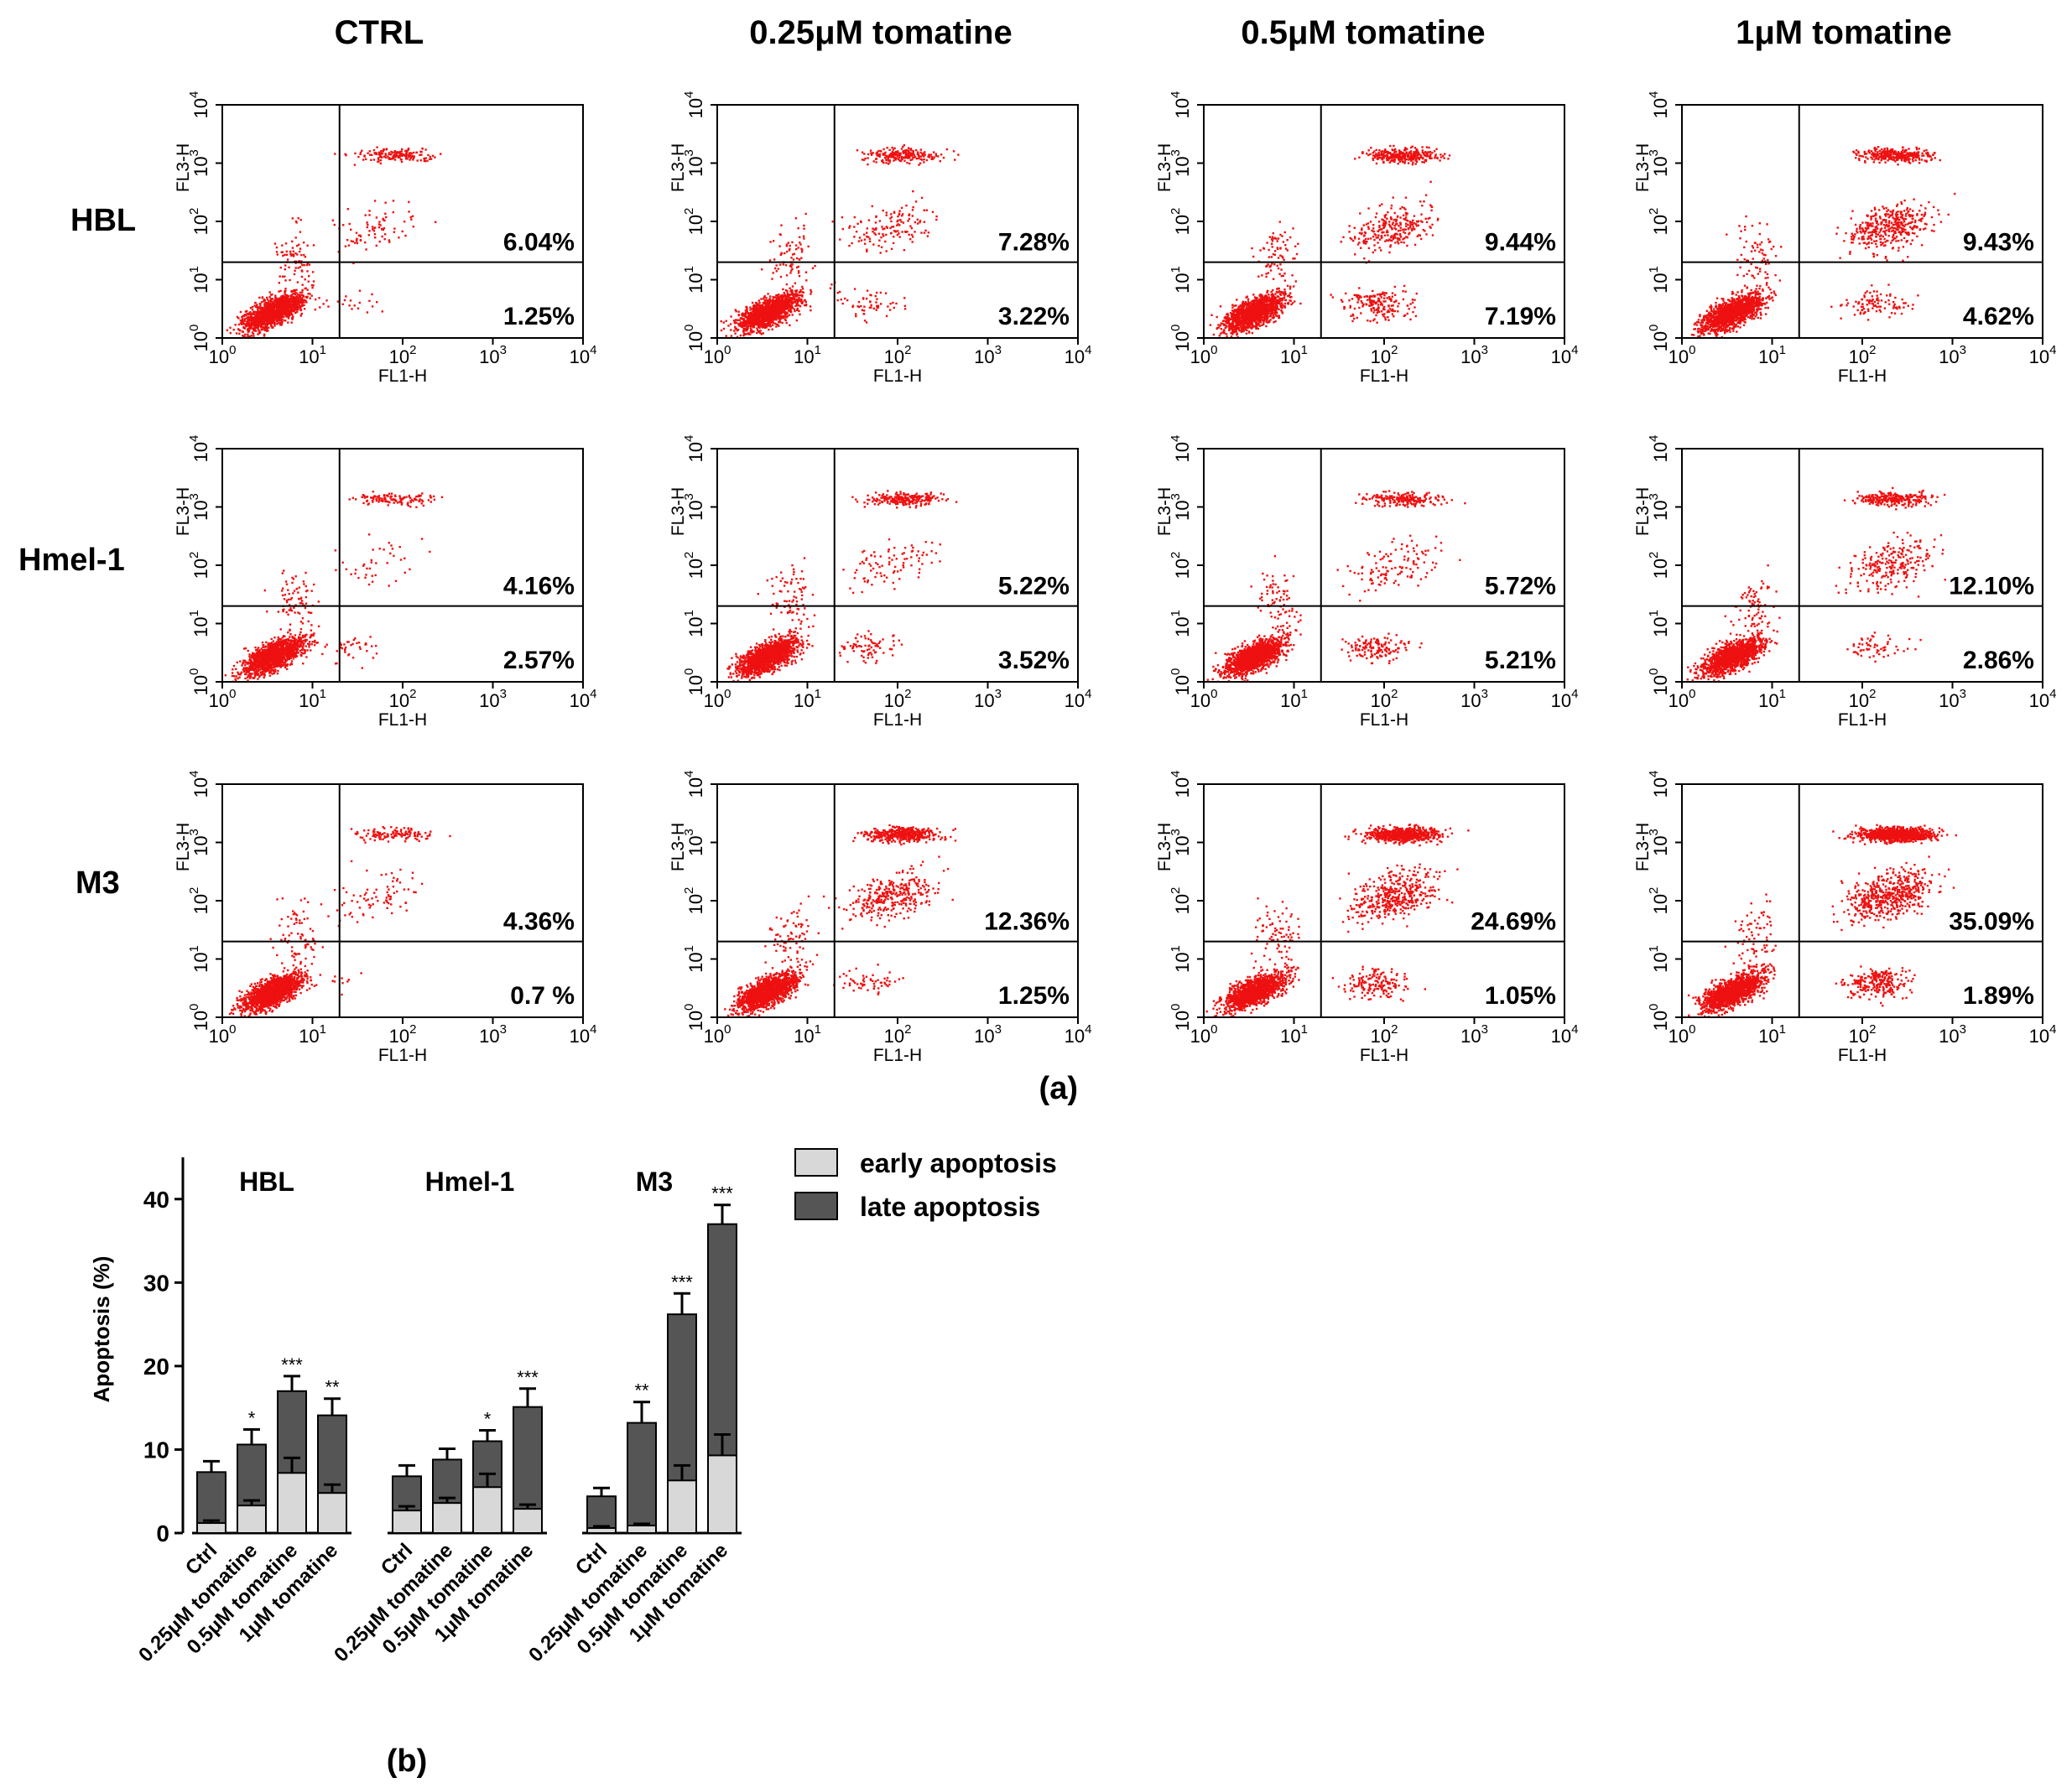 The width and height of the screenshot is (2072, 1788). What do you see at coordinates (816, 1206) in the screenshot?
I see `legend-swatch-late` at bounding box center [816, 1206].